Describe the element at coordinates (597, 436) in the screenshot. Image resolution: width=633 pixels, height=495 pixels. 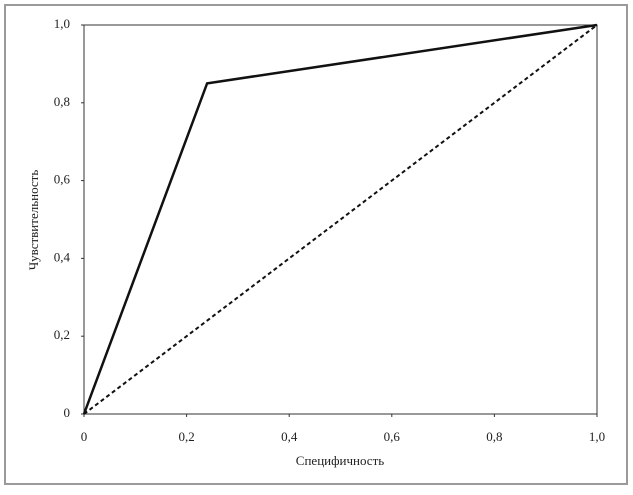
I see `x-tick-label: 1,0` at that location.